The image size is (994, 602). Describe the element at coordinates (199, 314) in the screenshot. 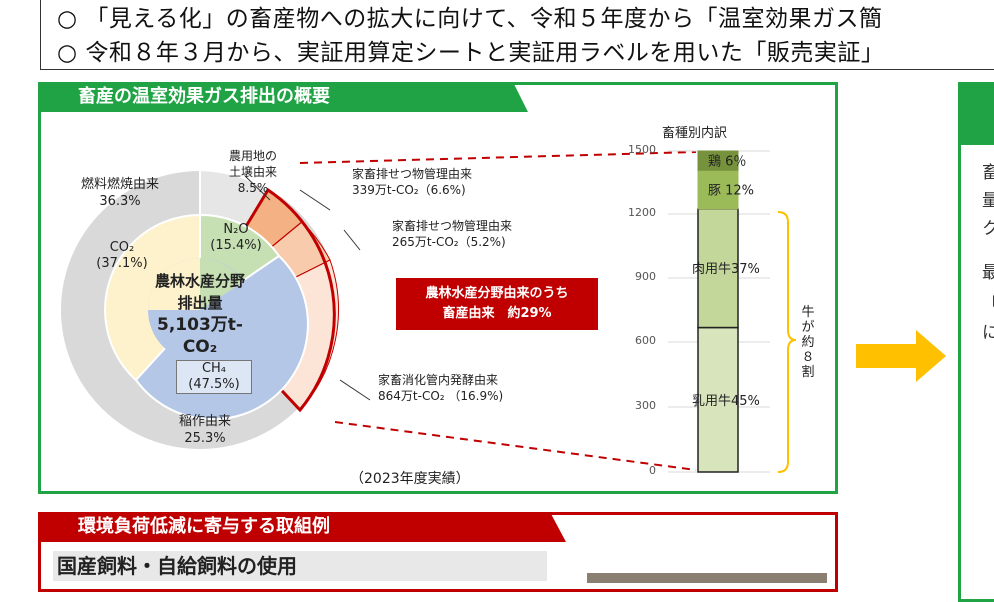

I see `donut-center: 農林水産分野 排出量 5,103万t-CO₂` at that location.